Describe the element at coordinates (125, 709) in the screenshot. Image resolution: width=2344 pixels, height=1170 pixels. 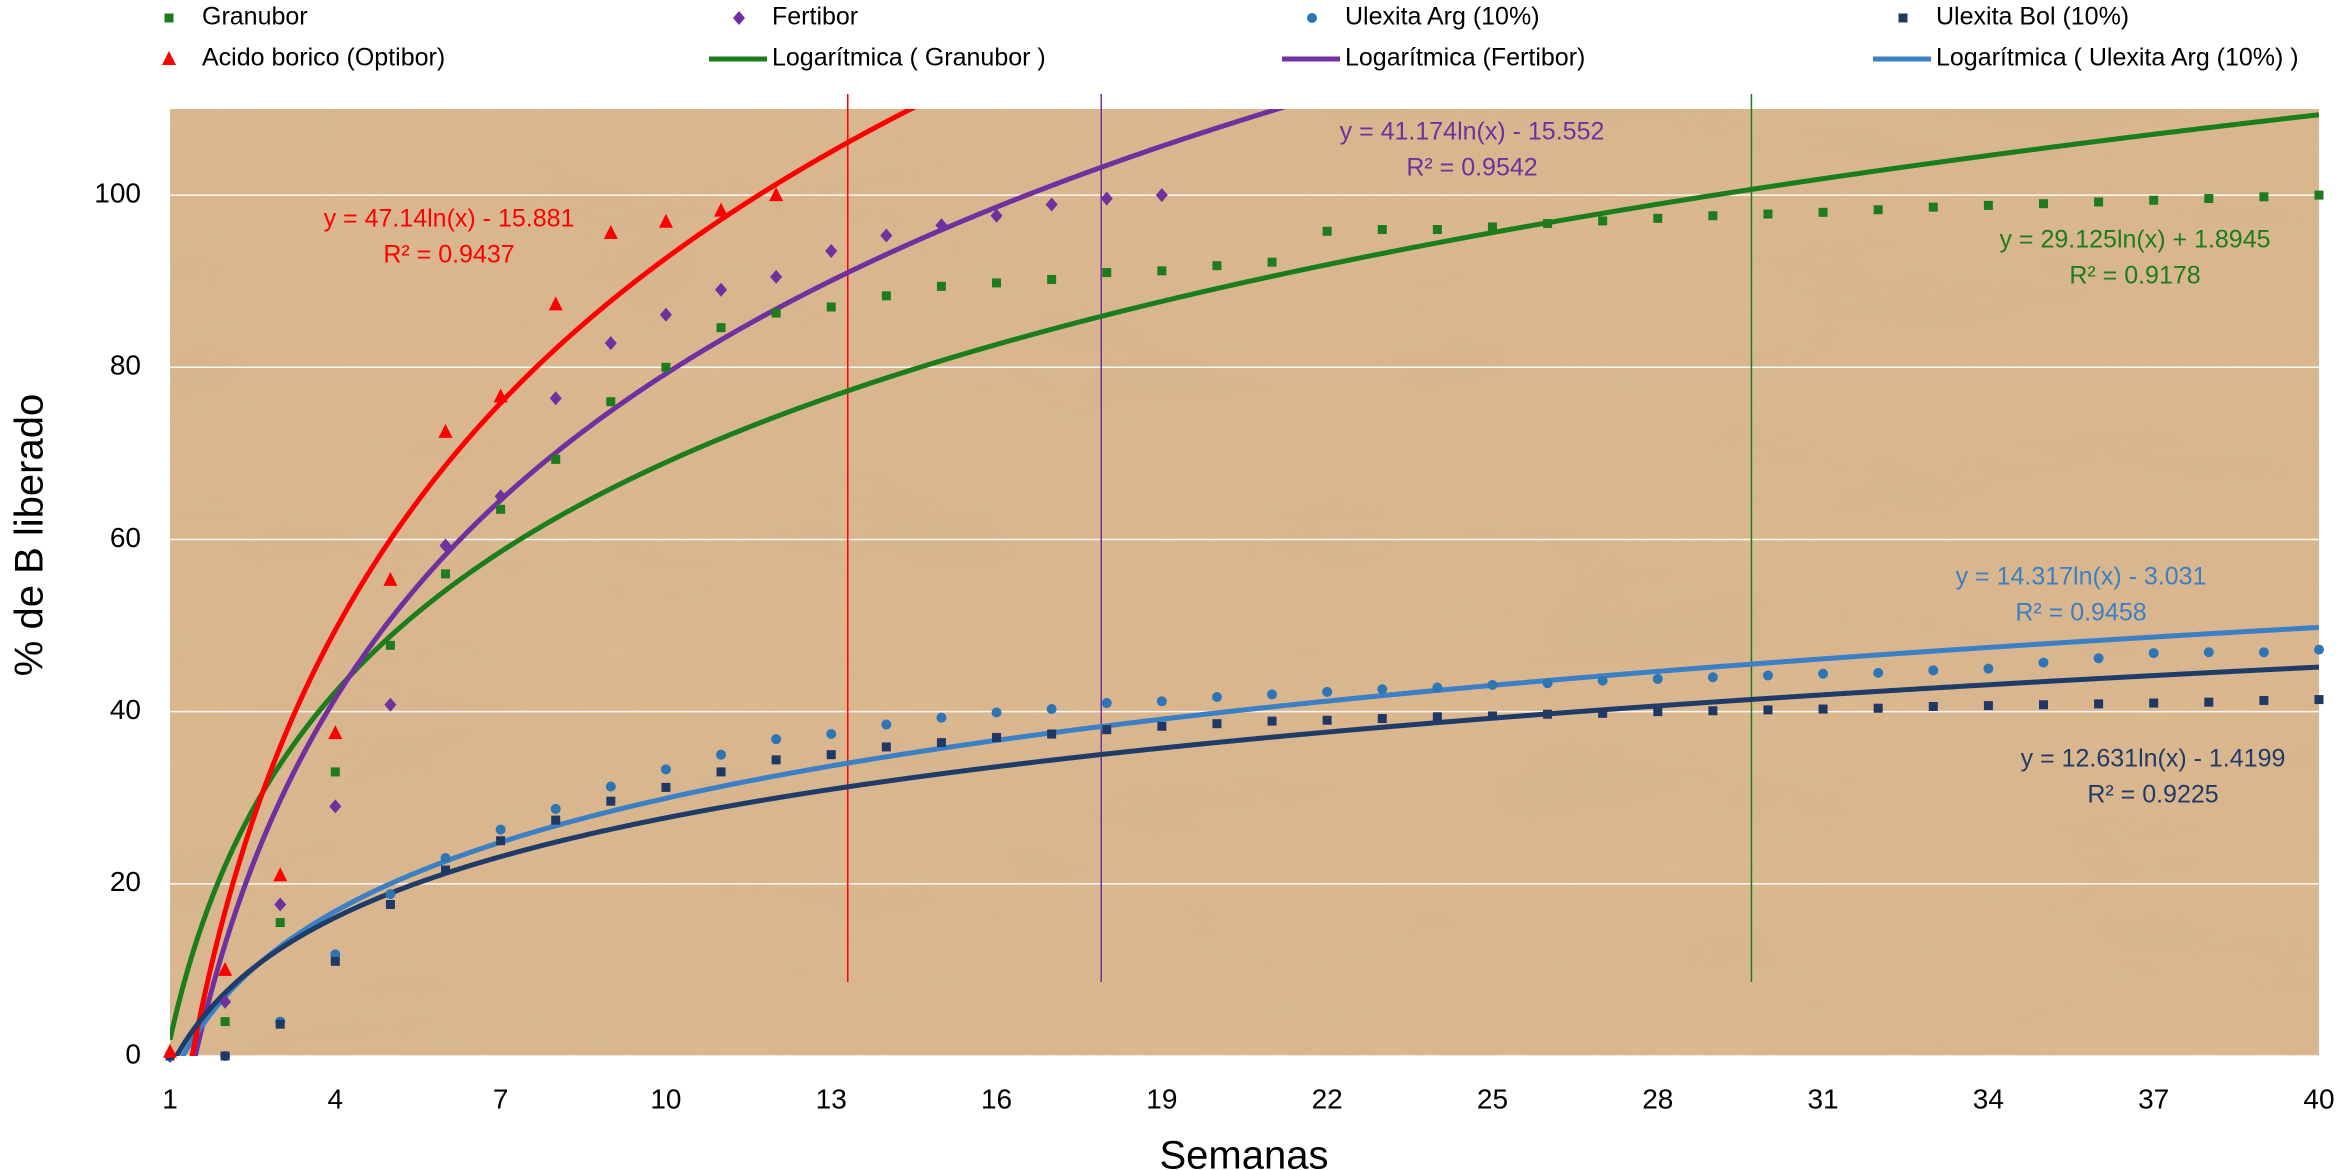
I see `y-tick-label: 40` at that location.